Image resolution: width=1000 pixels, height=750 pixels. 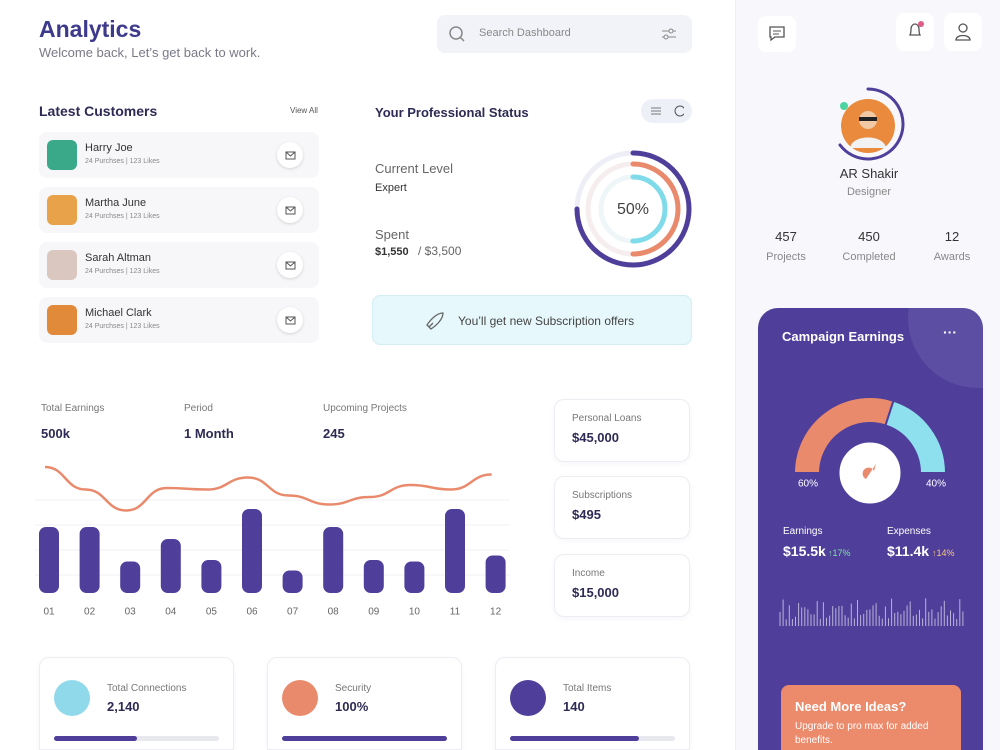 I want to click on summary-card: Personal Loans $45,000, so click(x=622, y=430).